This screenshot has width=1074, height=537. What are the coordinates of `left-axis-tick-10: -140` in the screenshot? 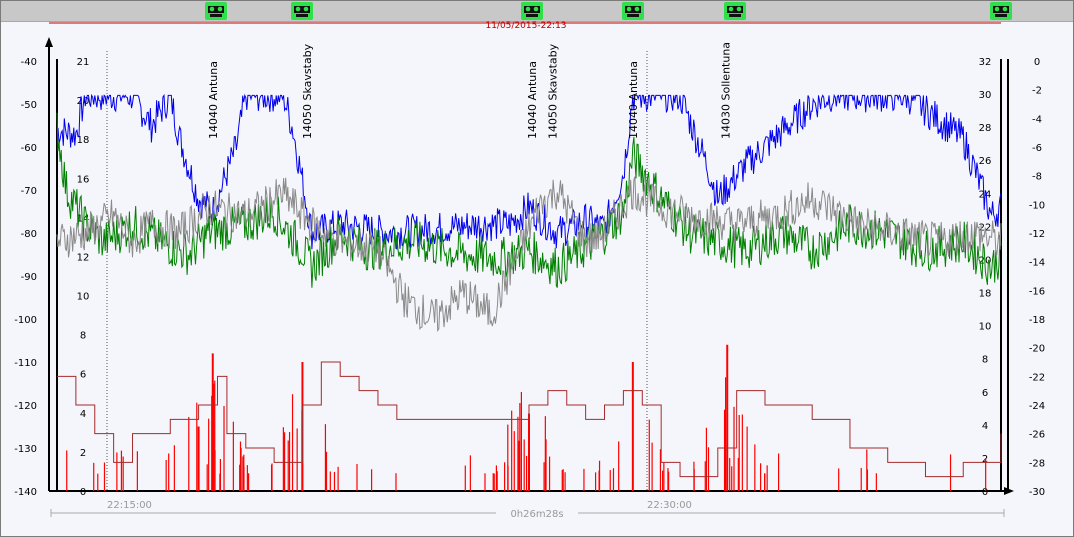 It's located at (25, 492).